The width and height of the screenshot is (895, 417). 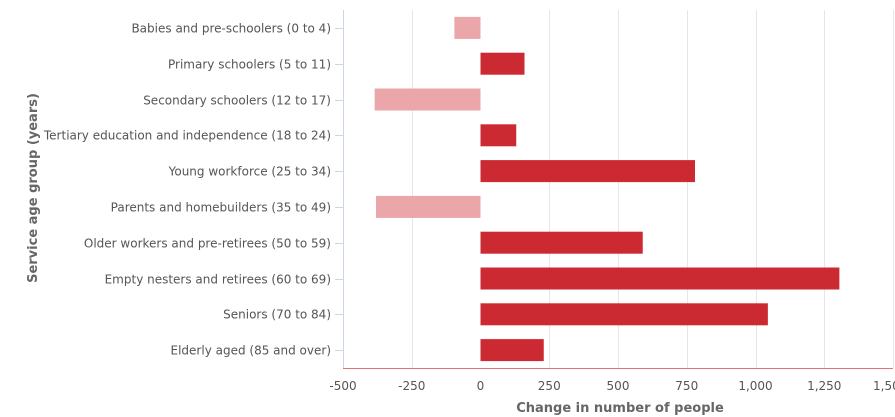 What do you see at coordinates (884, 386) in the screenshot?
I see `x-tick-label: 1,500` at bounding box center [884, 386].